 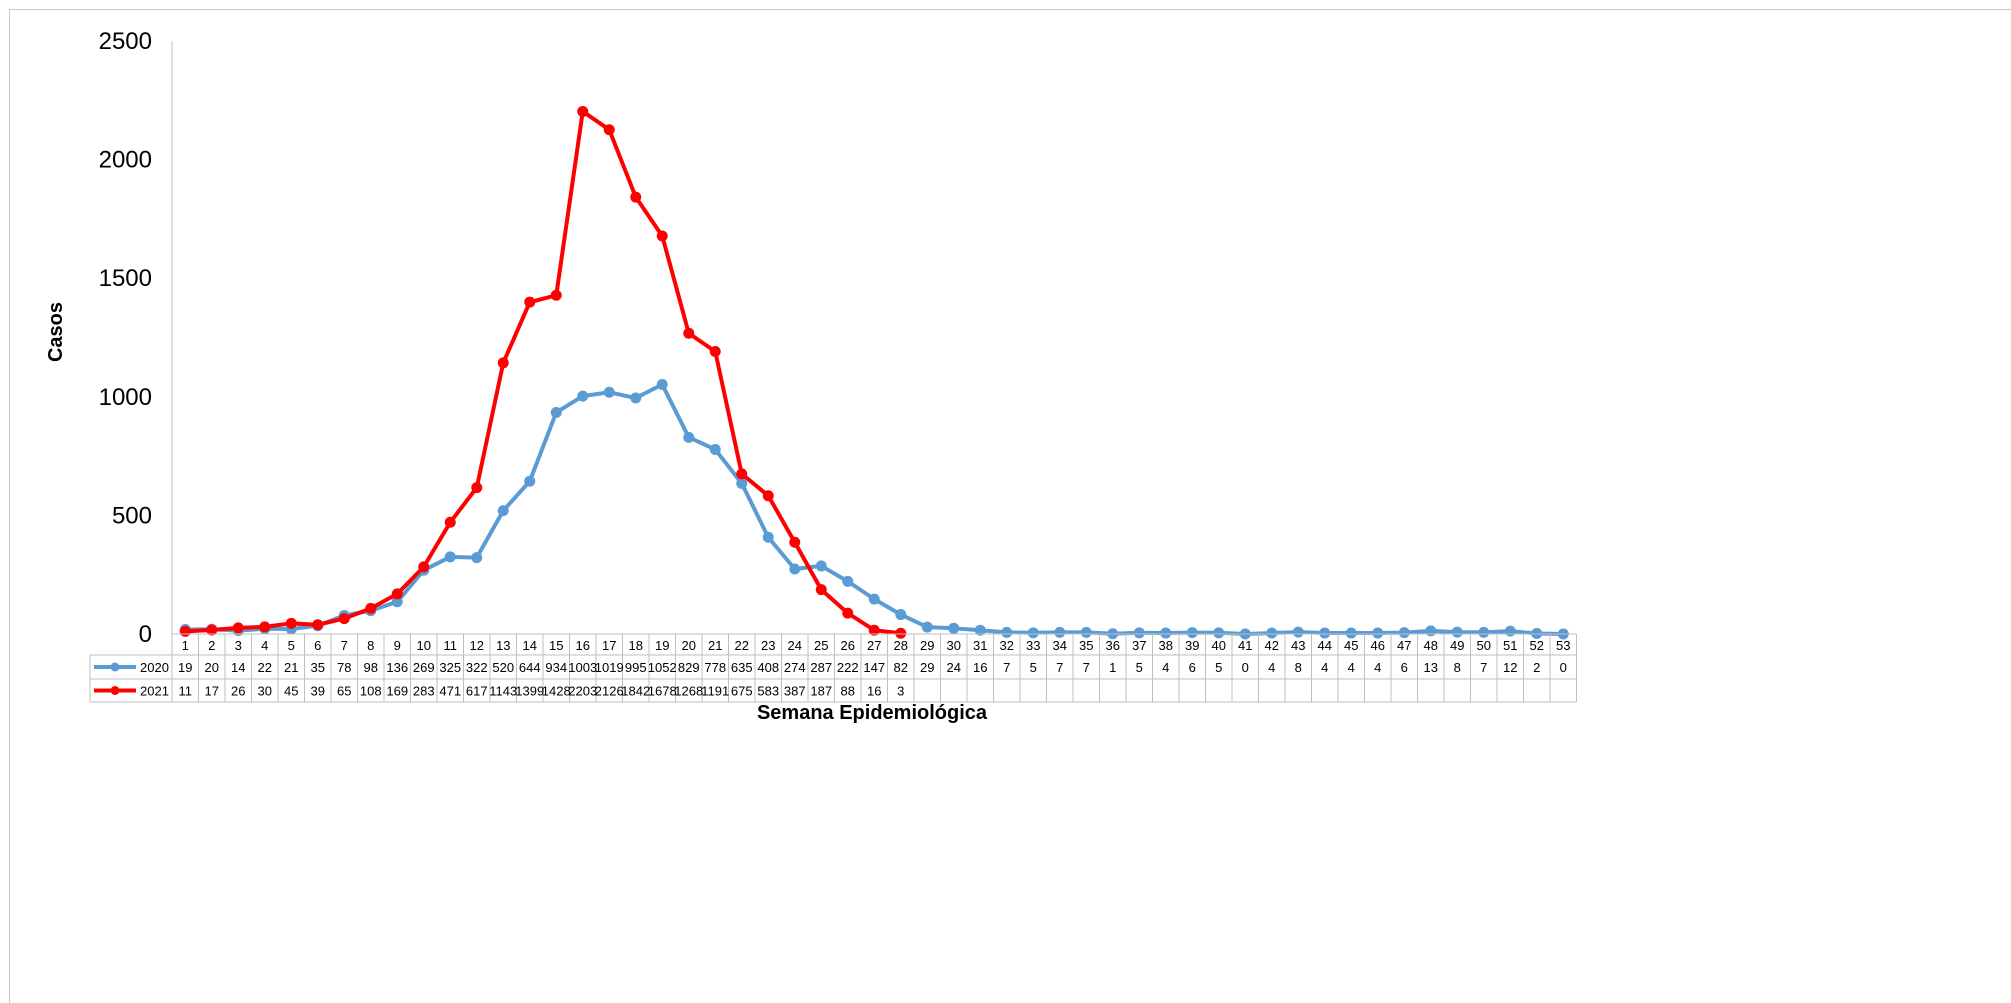 What do you see at coordinates (451, 645) in the screenshot?
I see `x-tick-label: 11` at bounding box center [451, 645].